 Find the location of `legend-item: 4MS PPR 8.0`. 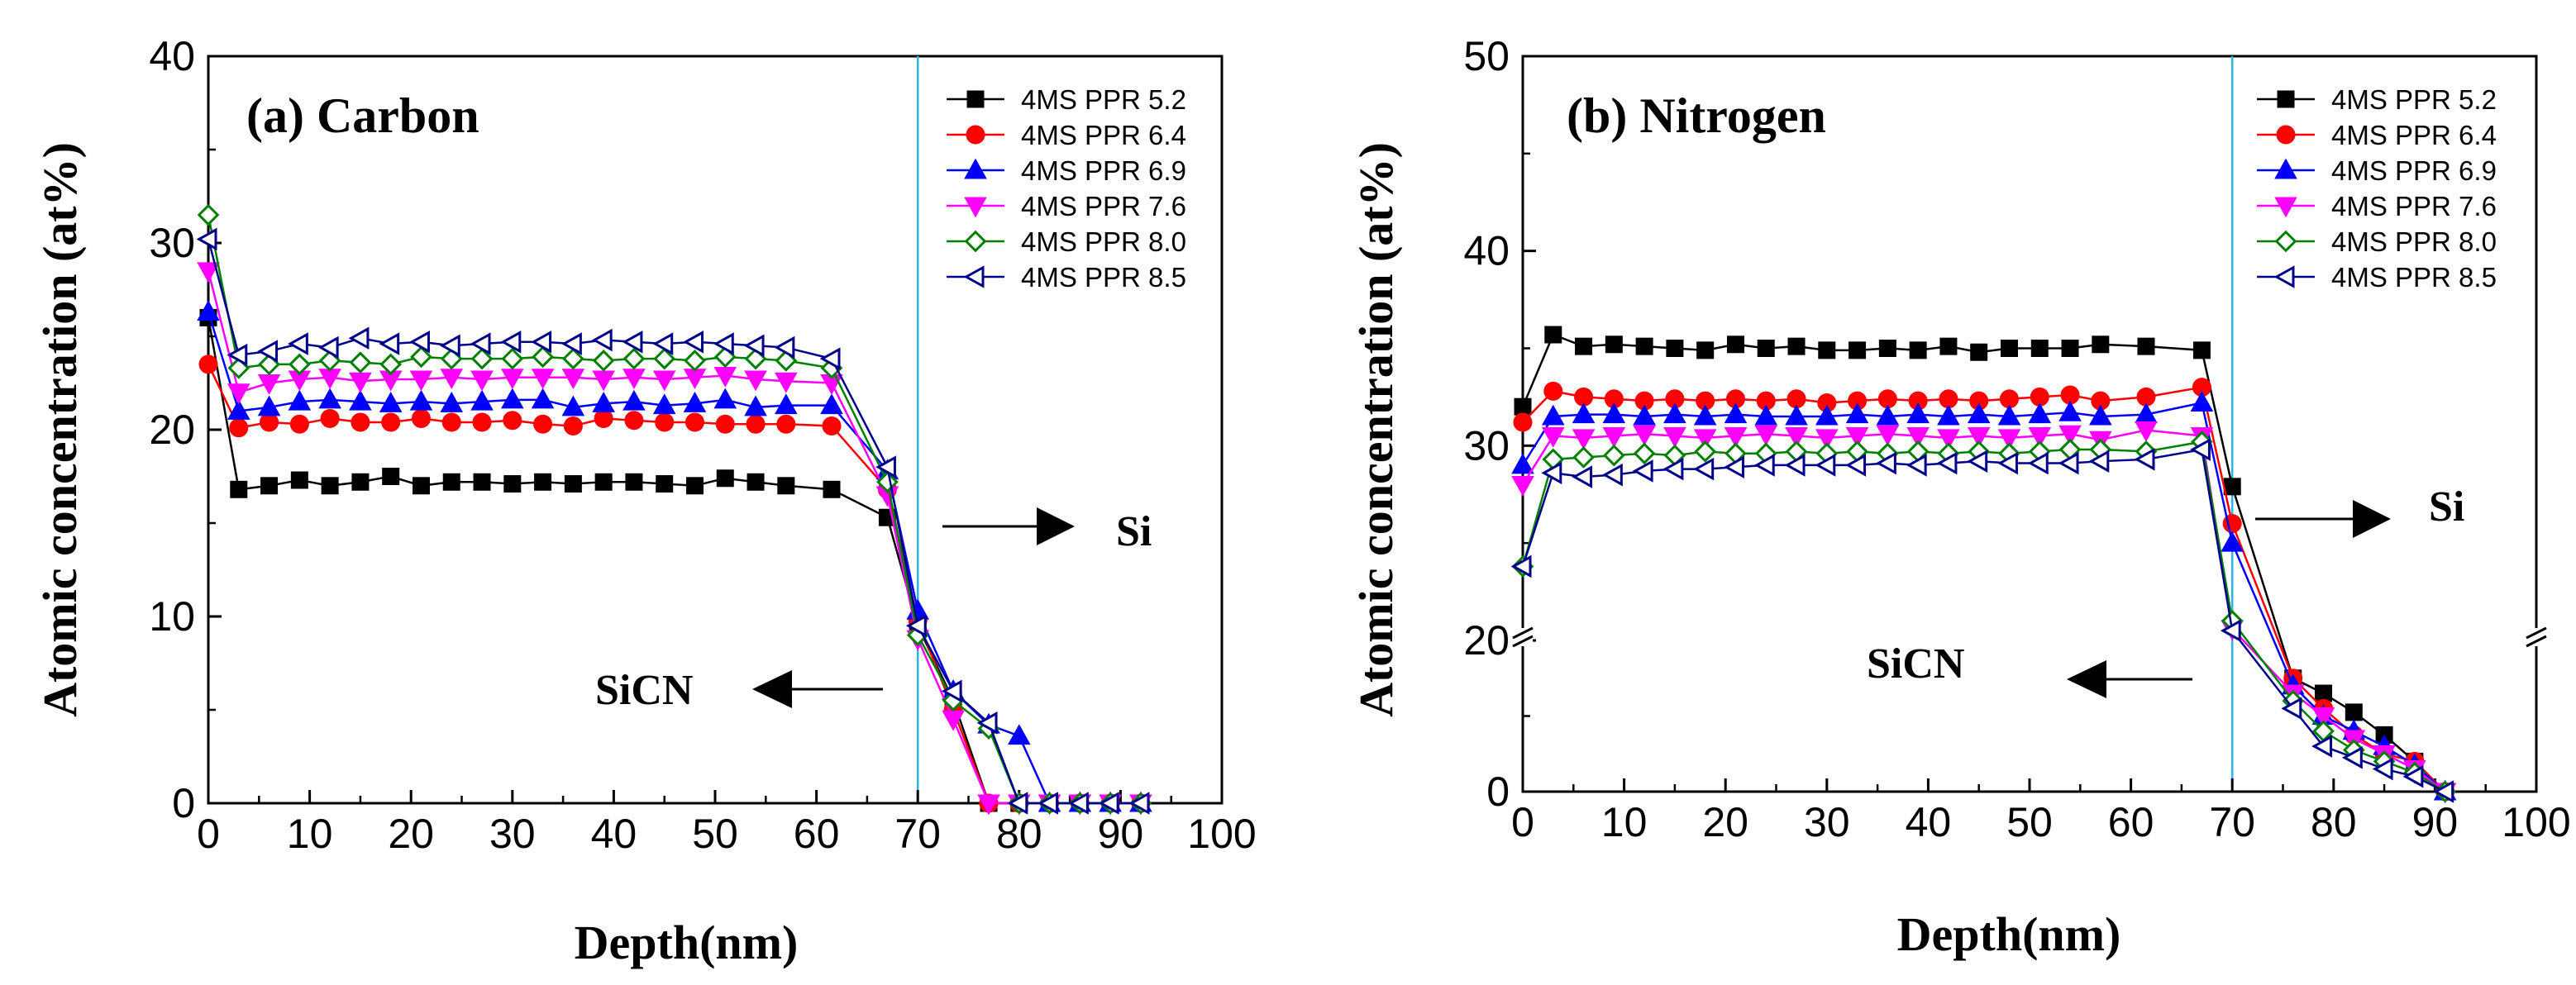

legend-item: 4MS PPR 8.0 is located at coordinates (2377, 242).